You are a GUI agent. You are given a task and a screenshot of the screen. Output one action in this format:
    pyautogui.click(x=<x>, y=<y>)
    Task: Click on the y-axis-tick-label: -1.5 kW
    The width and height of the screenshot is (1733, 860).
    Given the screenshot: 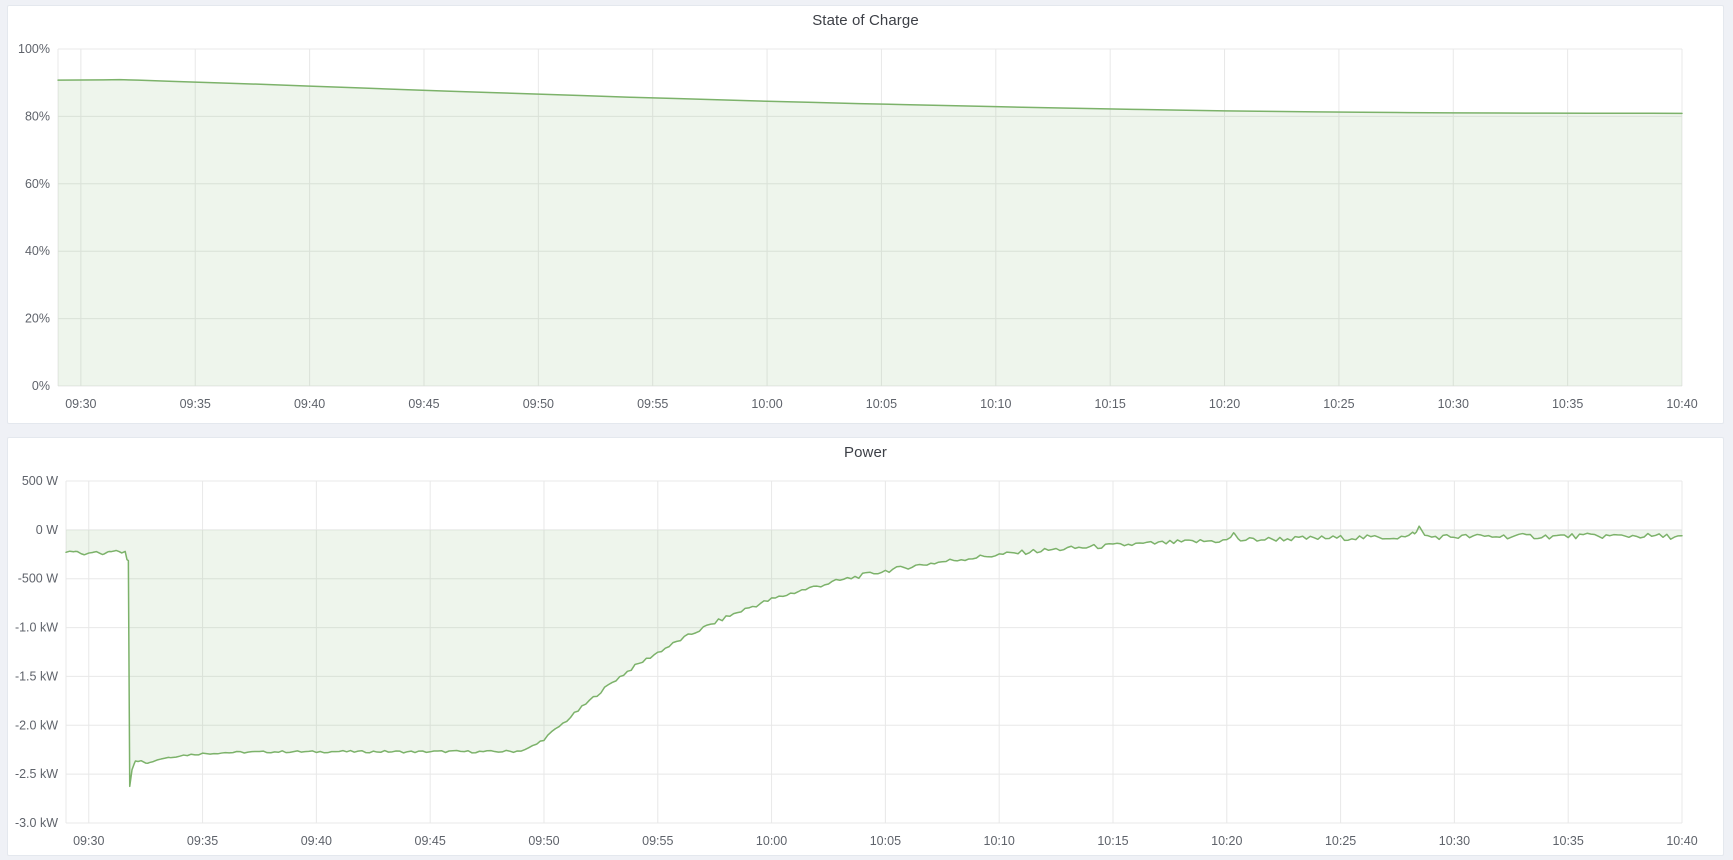 What is the action you would take?
    pyautogui.click(x=36, y=676)
    